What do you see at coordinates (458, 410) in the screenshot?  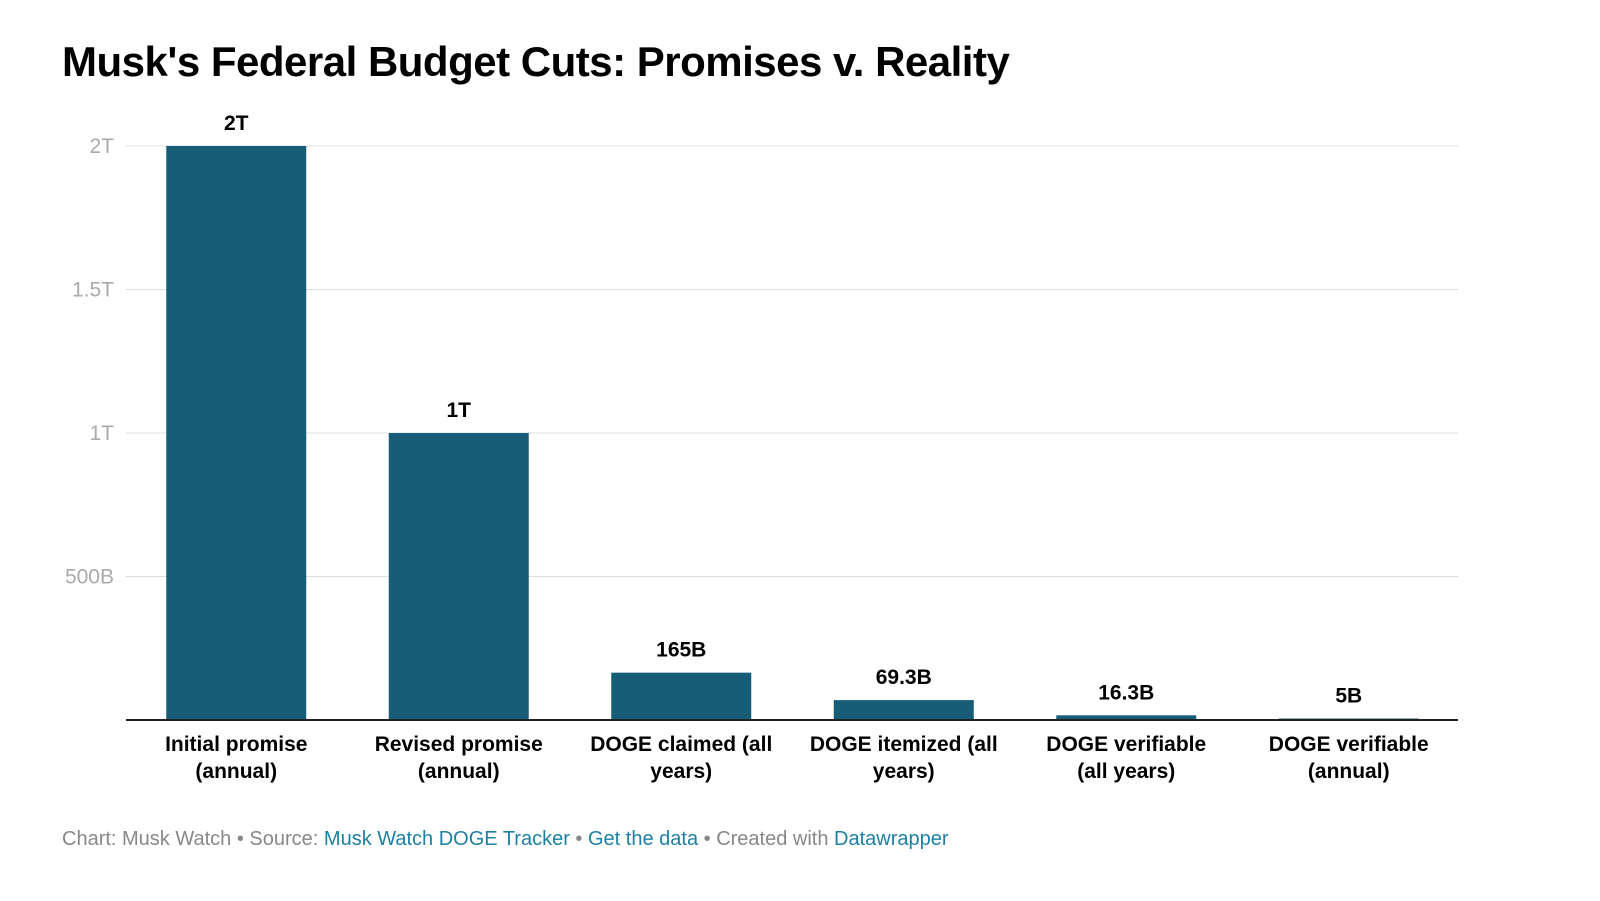 I see `bar-value-label: 1T` at bounding box center [458, 410].